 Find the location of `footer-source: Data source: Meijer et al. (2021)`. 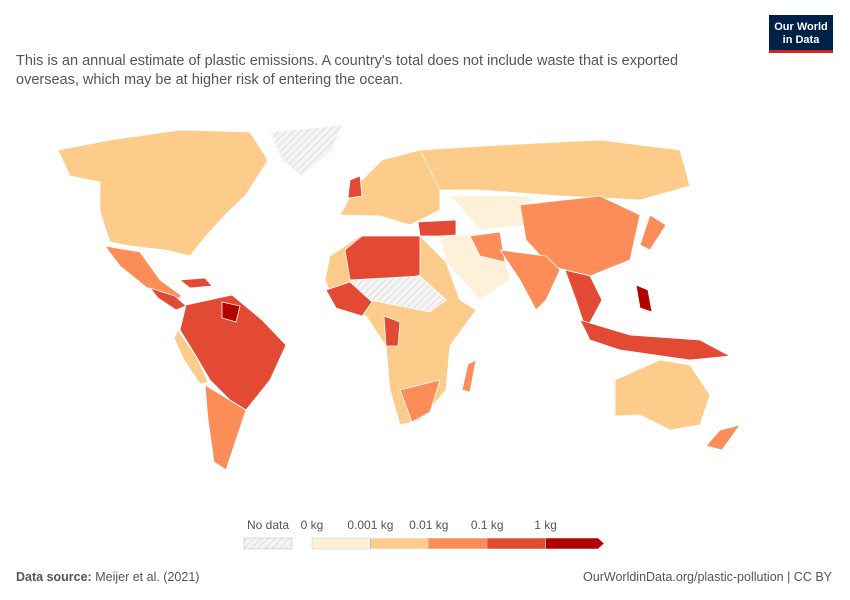

footer-source: Data source: Meijer et al. (2021) is located at coordinates (107, 577).